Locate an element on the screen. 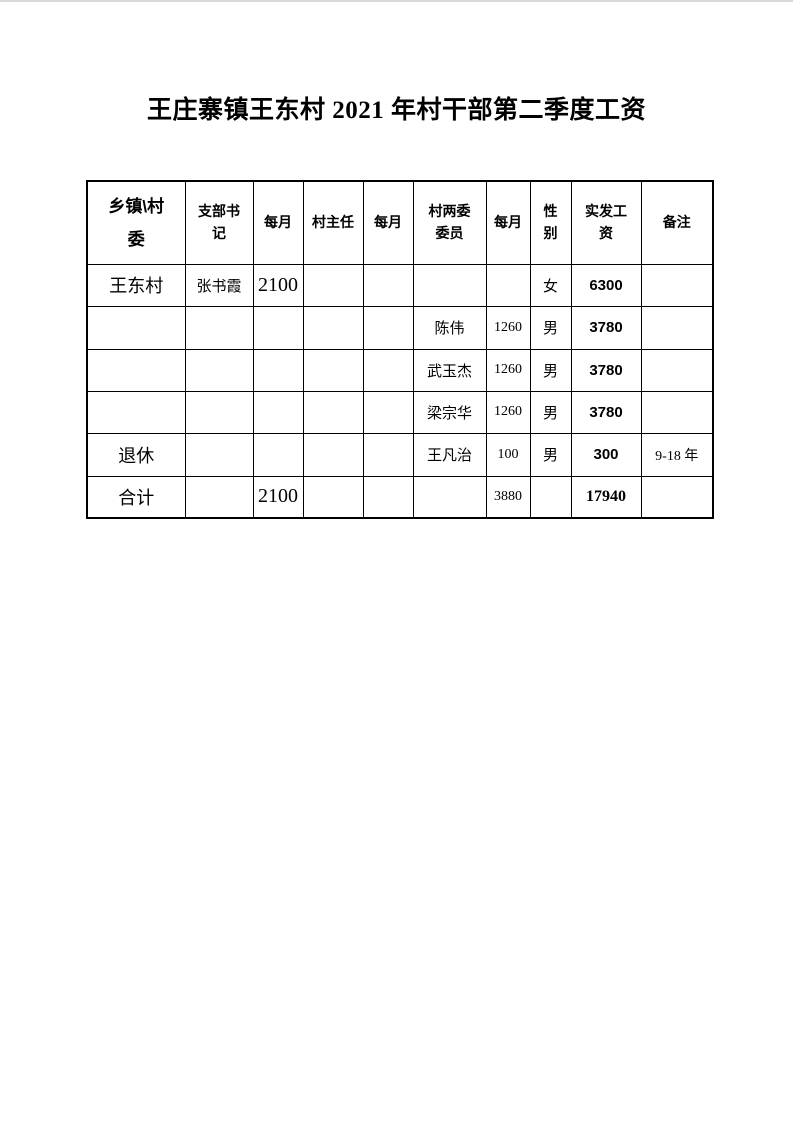  cell-retired-label: 退休 is located at coordinates (136, 454).